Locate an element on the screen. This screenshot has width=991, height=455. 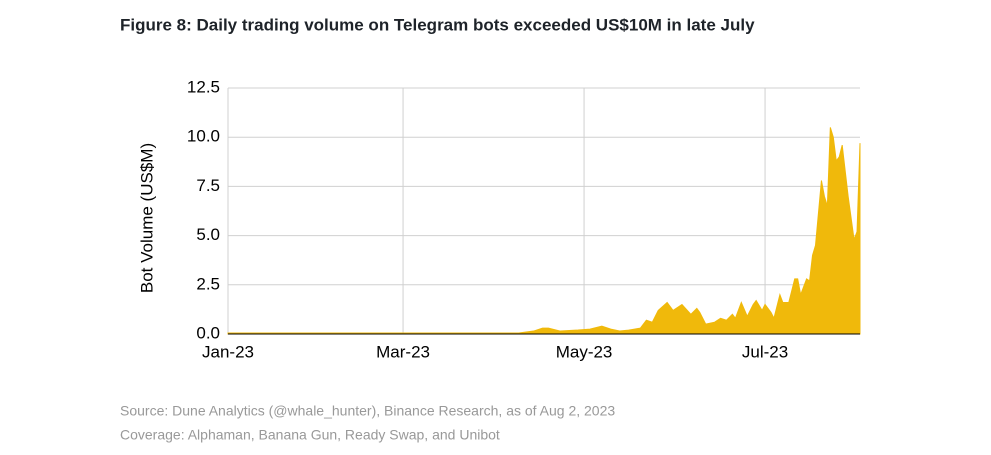
y-tick-label: 0.0 is located at coordinates (208, 332).